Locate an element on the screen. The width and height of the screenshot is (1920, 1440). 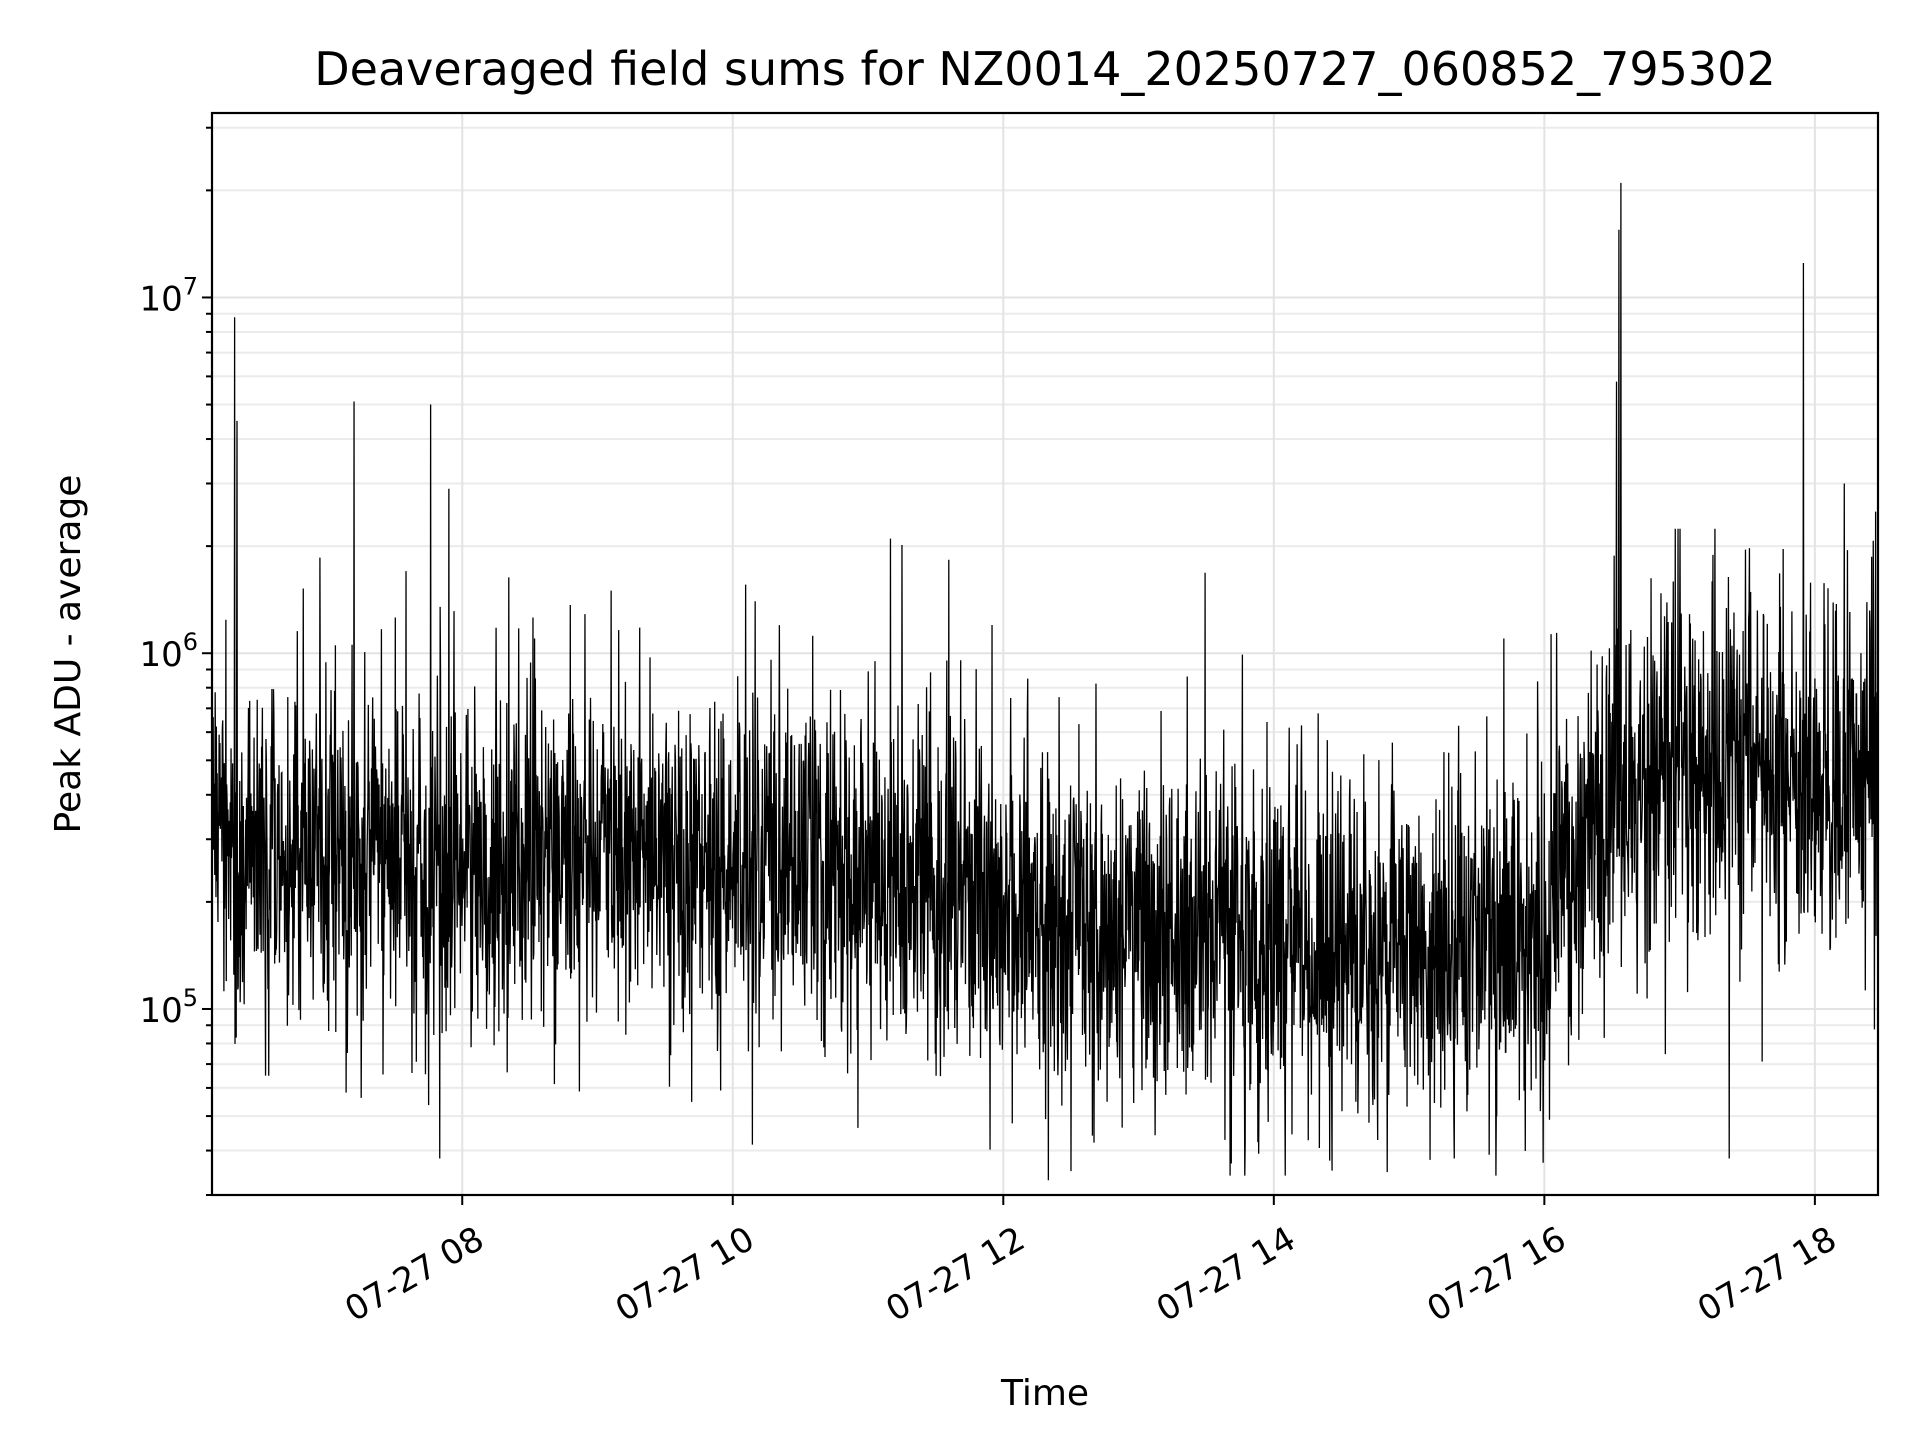
y-axis-label: Peak ADU - average is located at coordinates (68, 654).